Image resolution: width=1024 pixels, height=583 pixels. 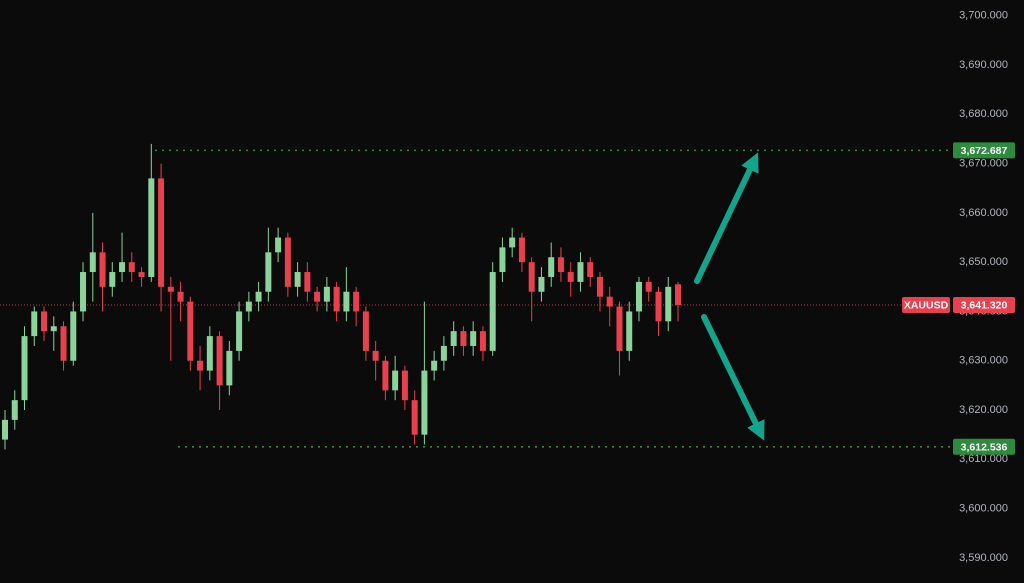 I want to click on up-arrow, so click(x=726, y=218).